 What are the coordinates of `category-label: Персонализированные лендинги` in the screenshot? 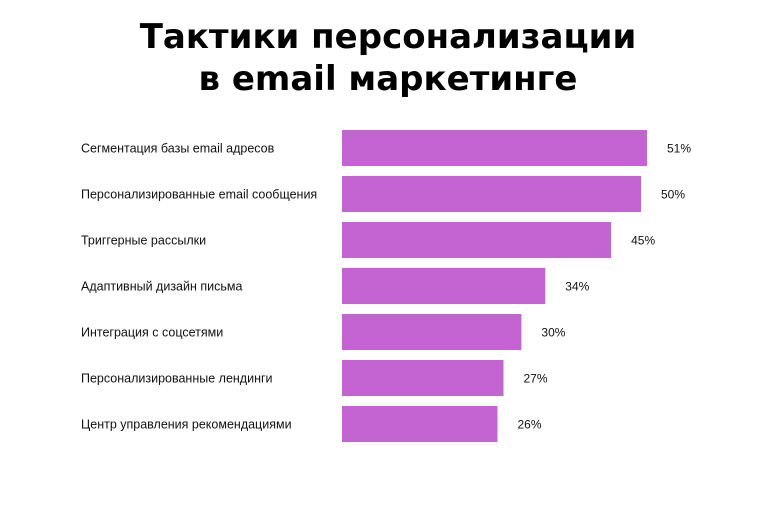 It's located at (177, 379).